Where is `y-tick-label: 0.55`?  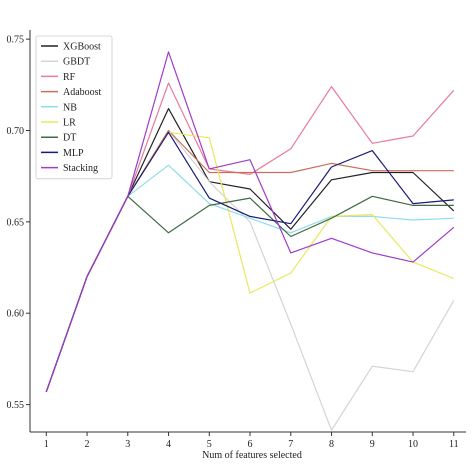
y-tick-label: 0.55 is located at coordinates (16, 405).